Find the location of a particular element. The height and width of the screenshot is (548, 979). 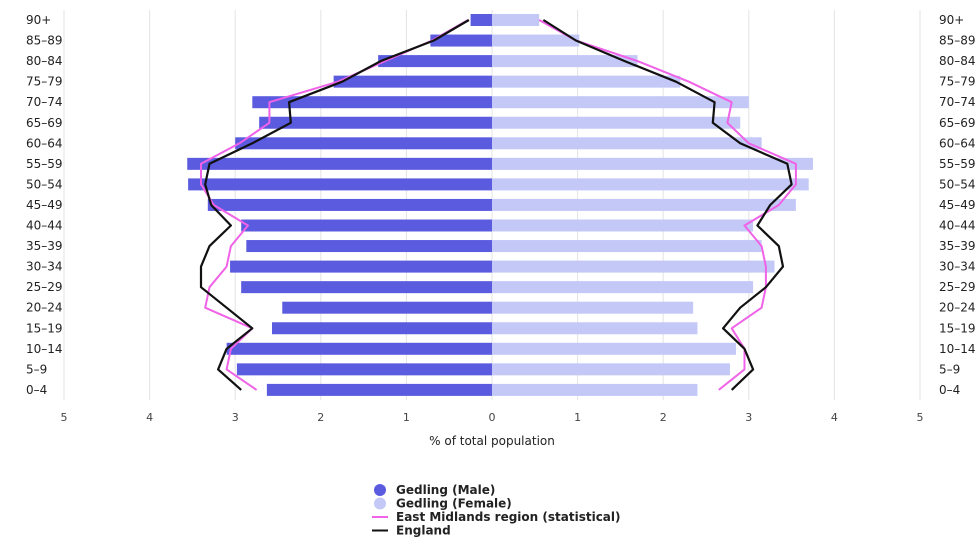

ytick-left-label: 15–19 is located at coordinates (44, 328).